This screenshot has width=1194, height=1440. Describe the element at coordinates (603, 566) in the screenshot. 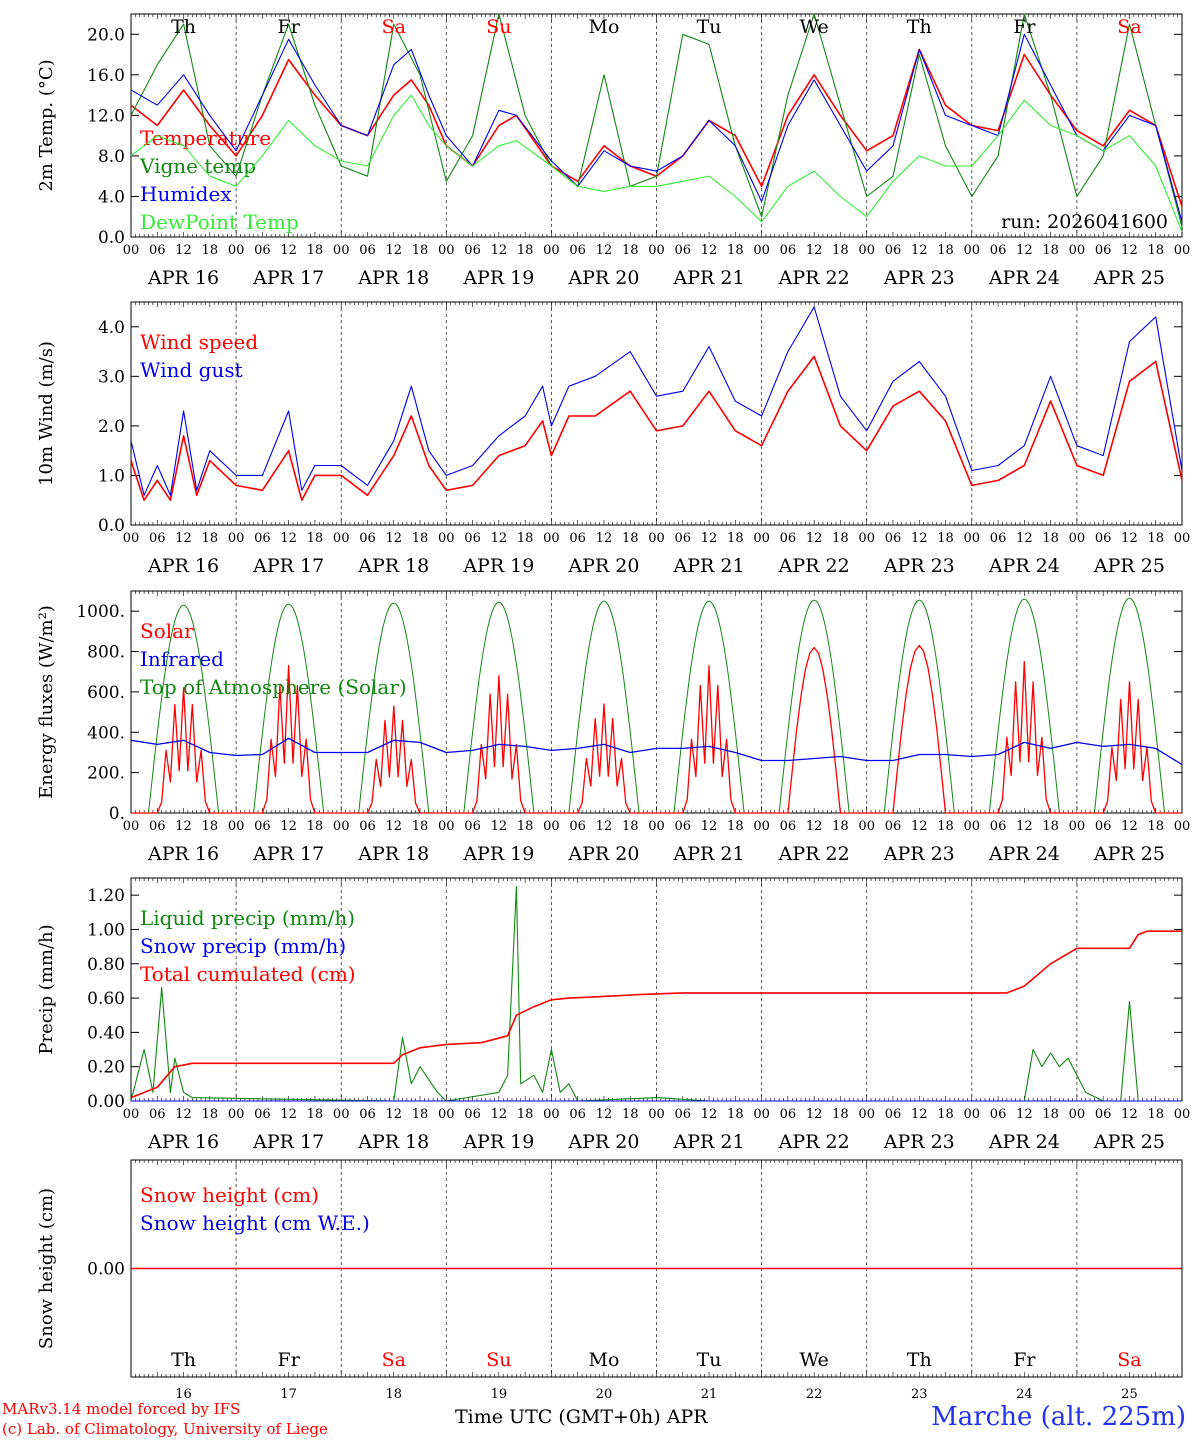

I see `wind-date-label: APR 20` at that location.